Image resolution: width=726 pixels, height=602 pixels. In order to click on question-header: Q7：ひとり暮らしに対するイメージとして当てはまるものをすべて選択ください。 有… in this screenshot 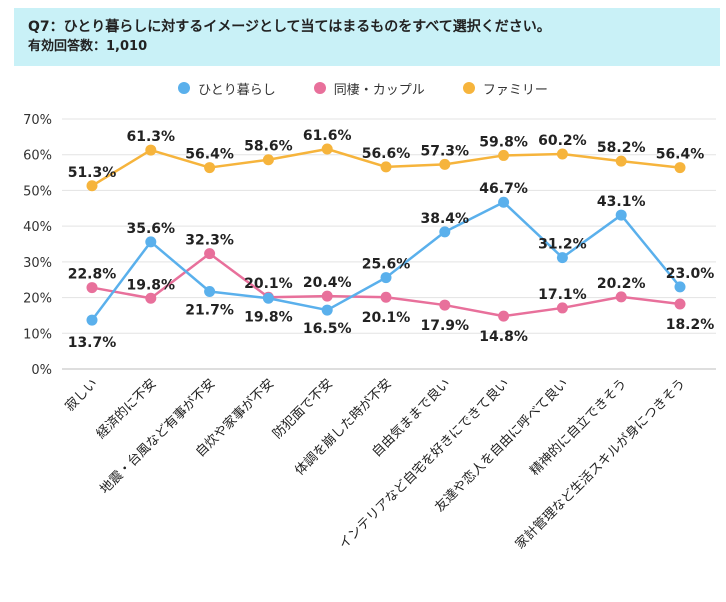, I will do `click(367, 37)`.